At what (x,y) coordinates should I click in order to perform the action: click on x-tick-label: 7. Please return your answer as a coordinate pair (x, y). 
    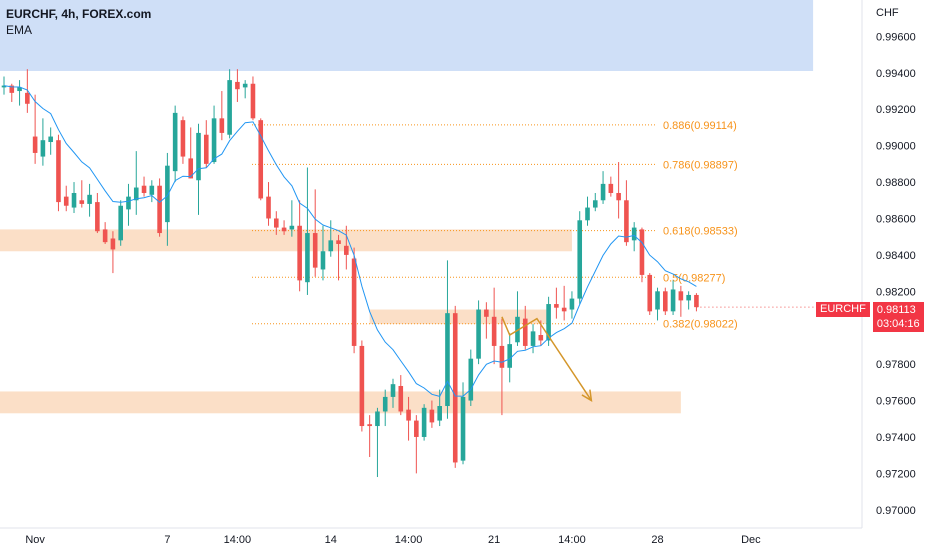
    Looking at the image, I should click on (167, 540).